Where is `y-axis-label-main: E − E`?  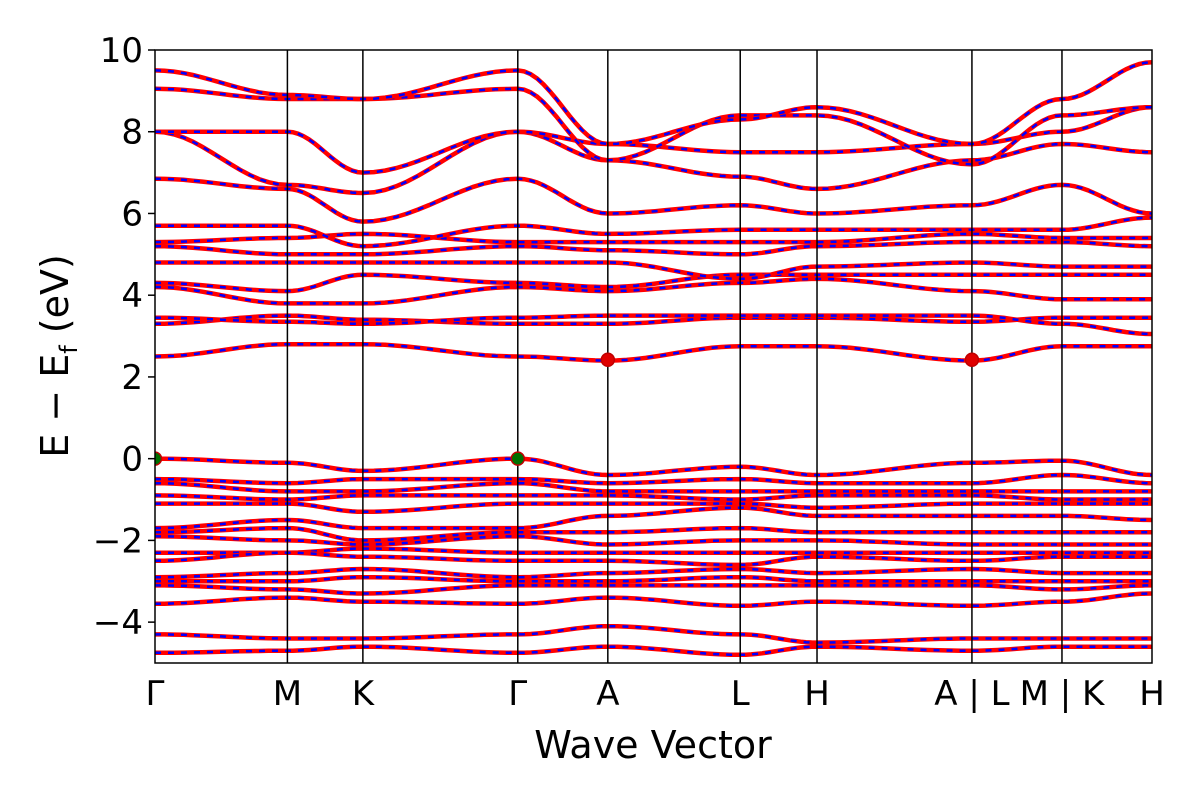
y-axis-label-main: E − E is located at coordinates (55, 406).